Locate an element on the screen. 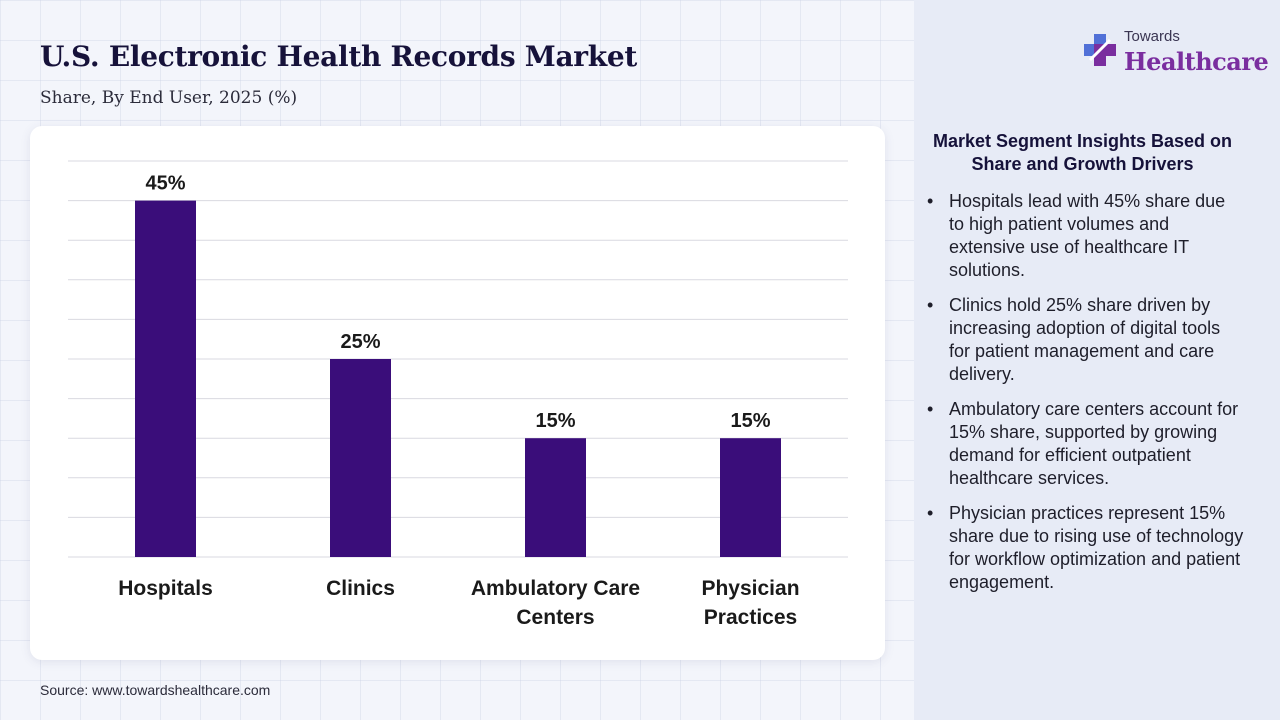 The width and height of the screenshot is (1280, 720). brand-logo: Towards Healthcare is located at coordinates (1174, 53).